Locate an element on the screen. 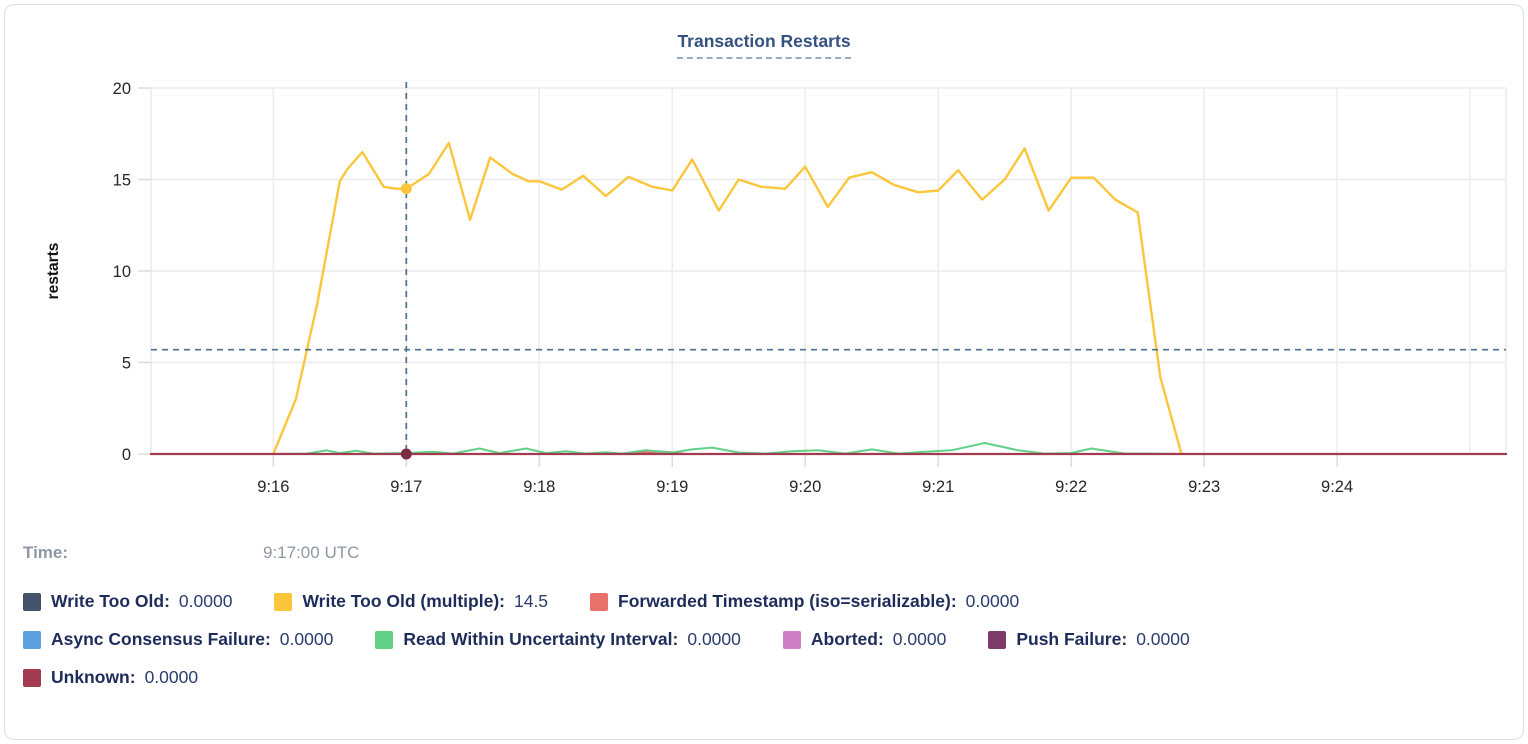 The image size is (1528, 744). legend-item-async-consensus-failure: Async Consensus Failure: 0.0000 is located at coordinates (178, 639).